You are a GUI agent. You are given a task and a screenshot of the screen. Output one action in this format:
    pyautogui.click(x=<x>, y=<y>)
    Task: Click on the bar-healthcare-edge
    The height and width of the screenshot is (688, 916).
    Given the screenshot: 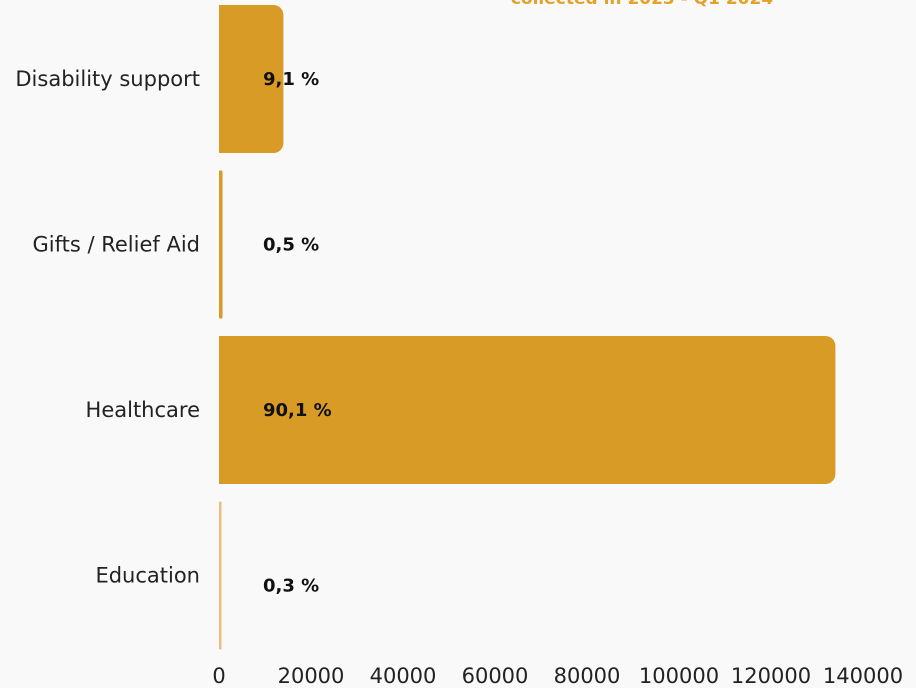 What is the action you would take?
    pyautogui.click(x=225, y=410)
    